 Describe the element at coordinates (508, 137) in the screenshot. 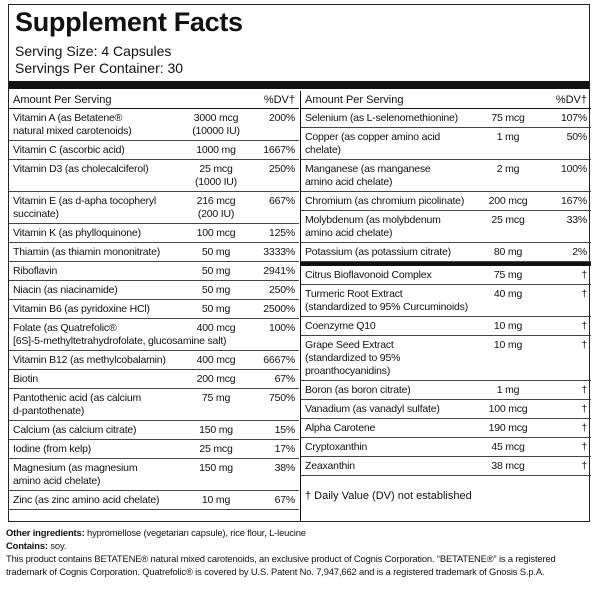

I see `line: 1 mg` at that location.